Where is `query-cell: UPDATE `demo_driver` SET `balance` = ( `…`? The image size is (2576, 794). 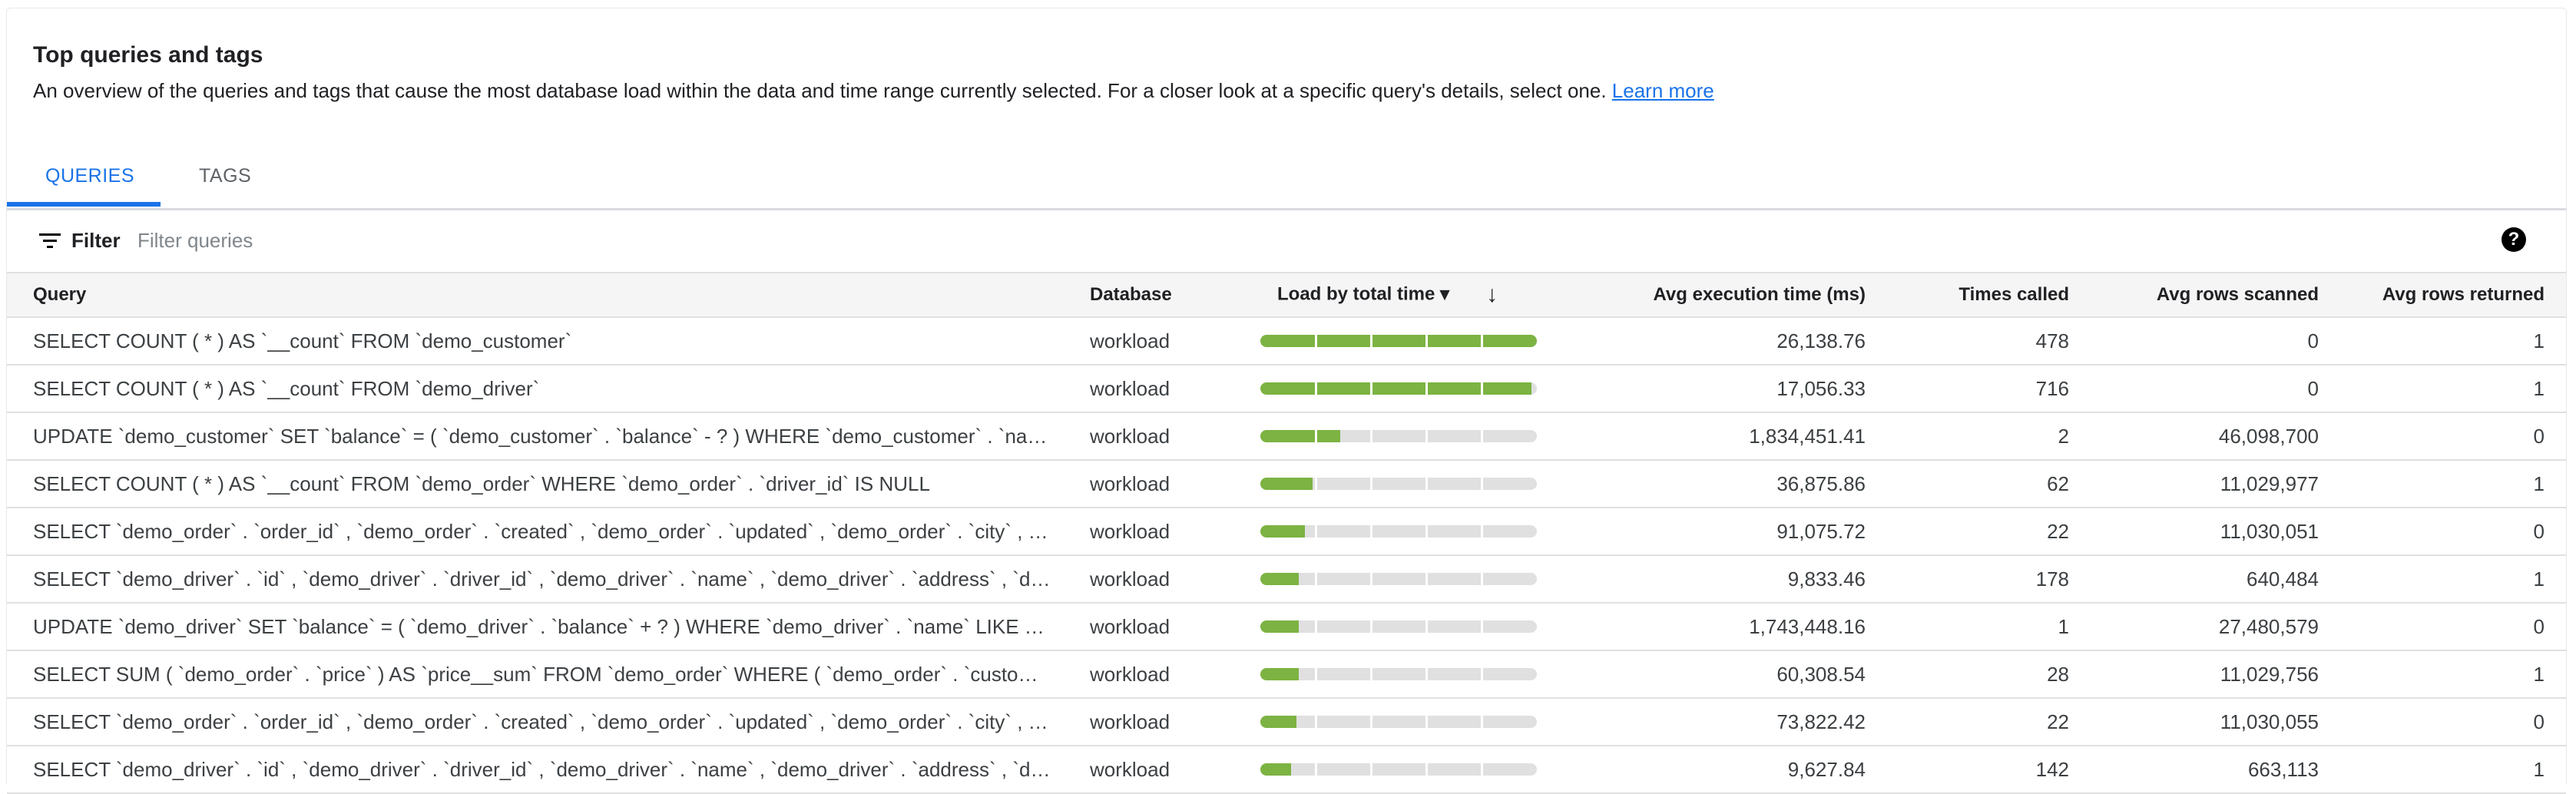 query-cell: UPDATE `demo_driver` SET `balance` = ( `… is located at coordinates (548, 627).